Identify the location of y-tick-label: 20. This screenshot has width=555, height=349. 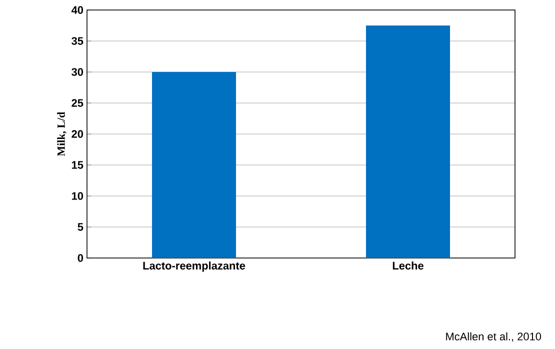
(78, 134).